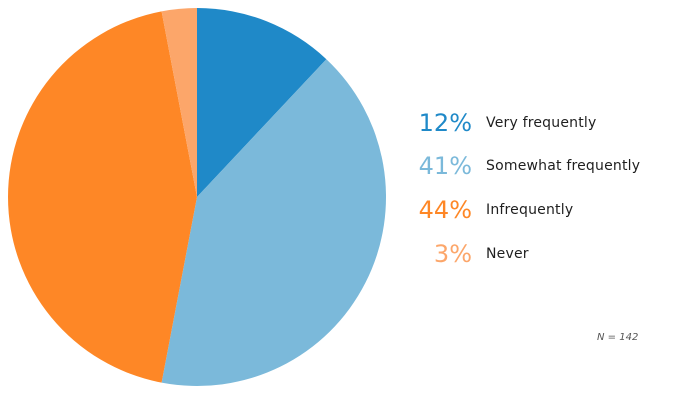 The image size is (675, 406). Describe the element at coordinates (179, 102) in the screenshot. I see `pie-slice-never` at that location.